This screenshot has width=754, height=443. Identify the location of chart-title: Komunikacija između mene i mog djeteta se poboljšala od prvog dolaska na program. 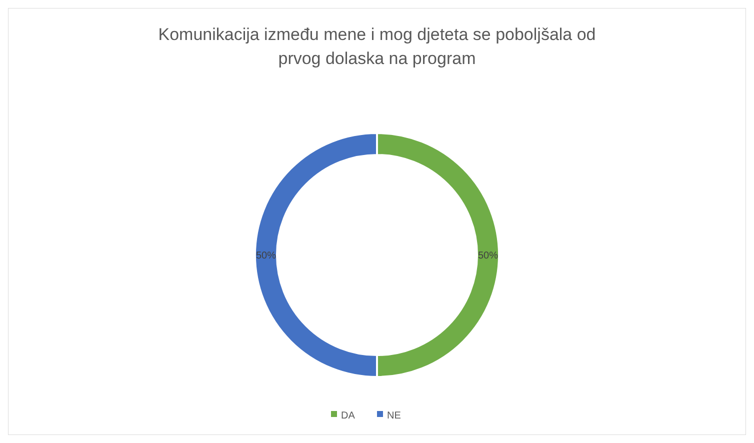
(377, 46).